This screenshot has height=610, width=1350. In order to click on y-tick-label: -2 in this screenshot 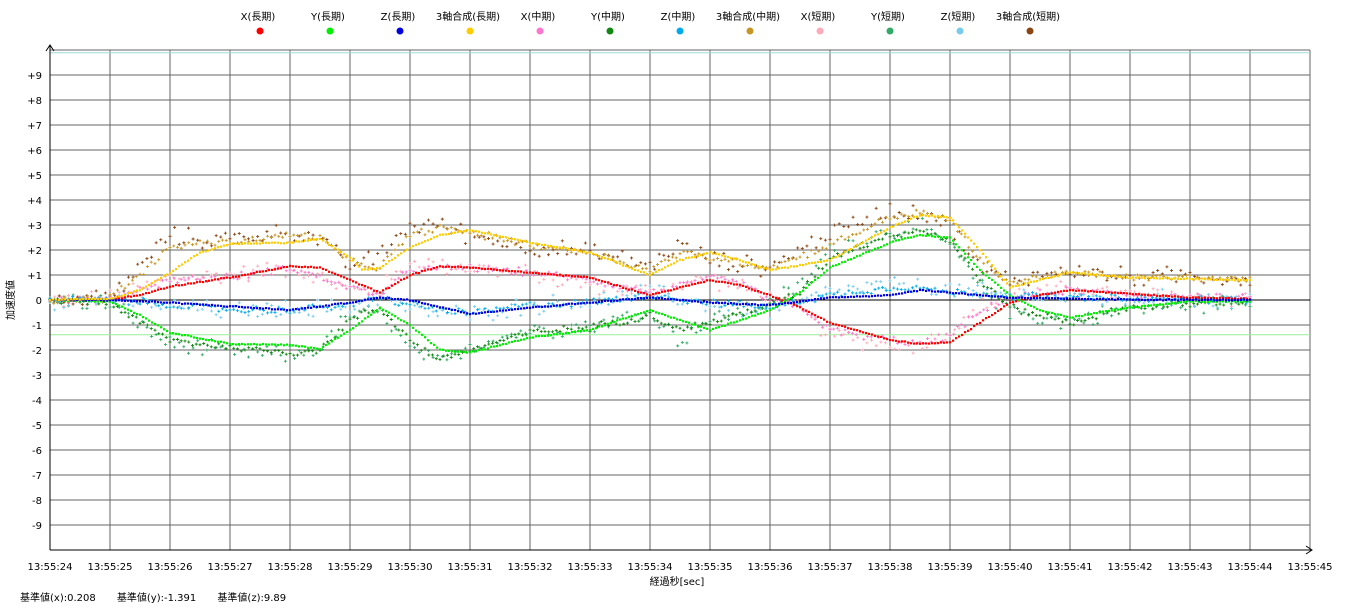, I will do `click(37, 351)`.